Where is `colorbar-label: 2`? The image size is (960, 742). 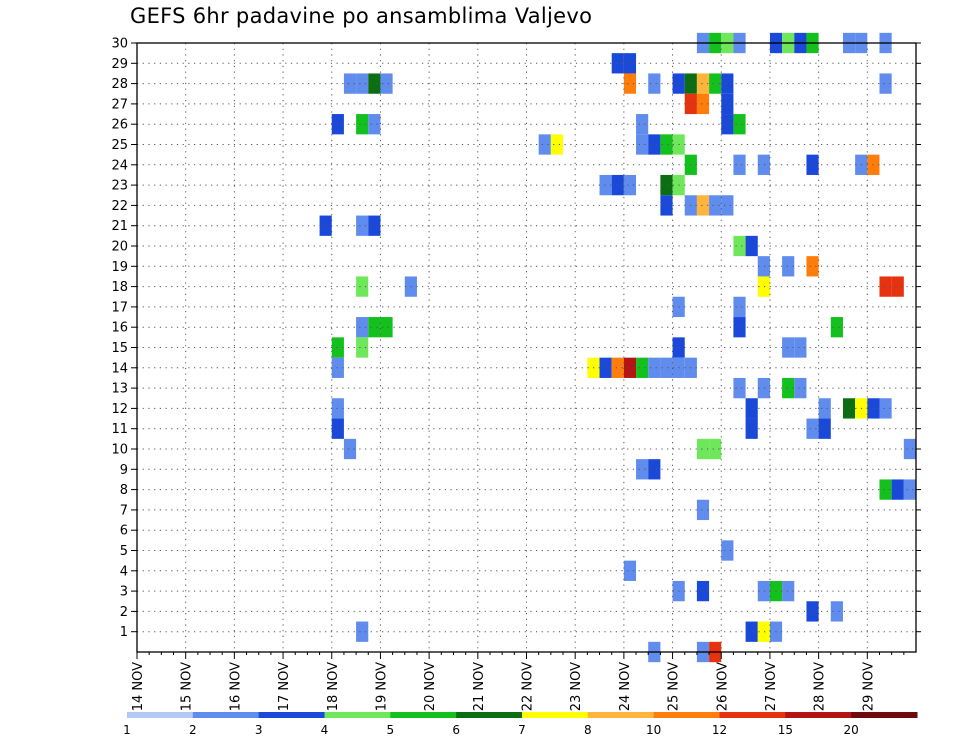 colorbar-label: 2 is located at coordinates (193, 730).